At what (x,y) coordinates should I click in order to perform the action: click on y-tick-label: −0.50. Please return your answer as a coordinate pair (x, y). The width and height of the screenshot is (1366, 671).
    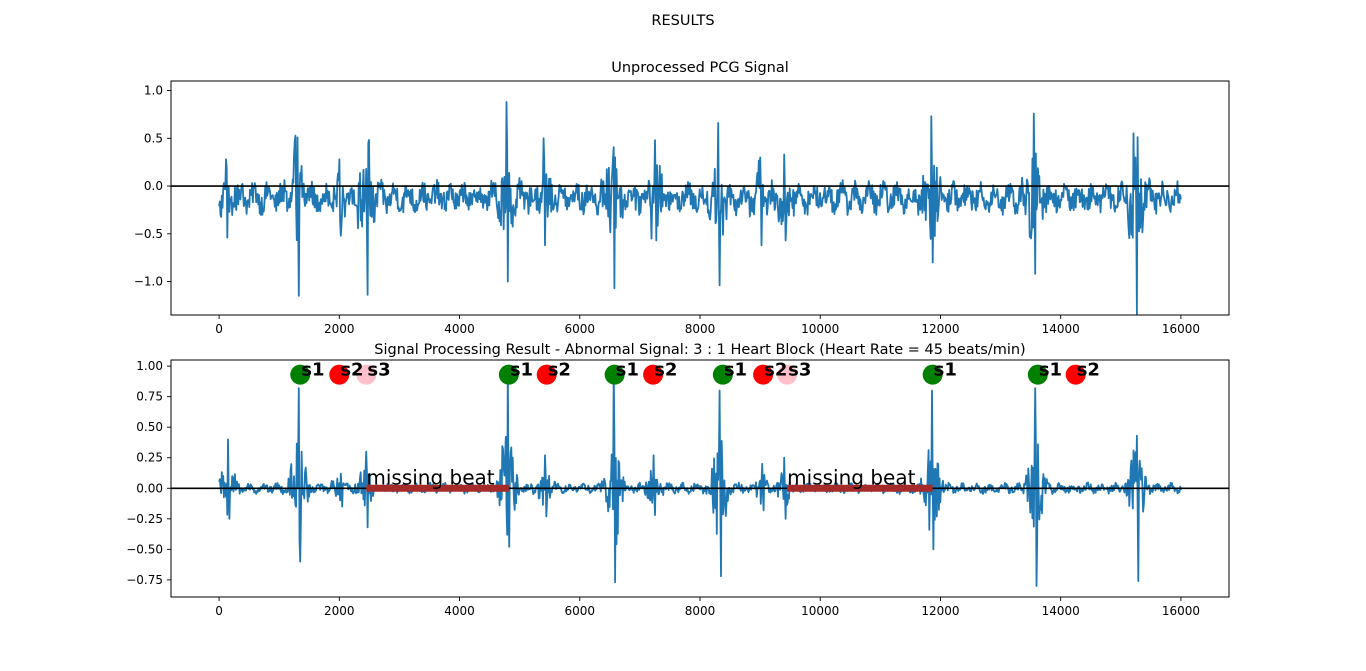
    Looking at the image, I should click on (144, 549).